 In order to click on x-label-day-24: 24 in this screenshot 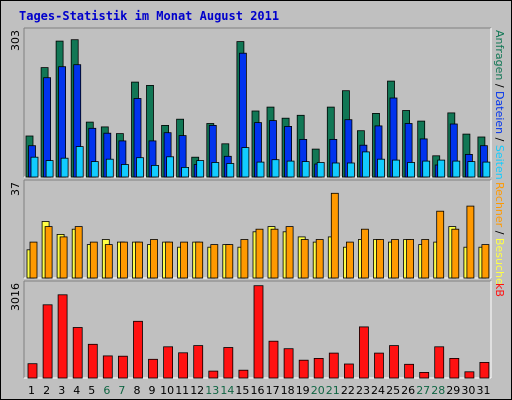, I will do `click(378, 390)`.